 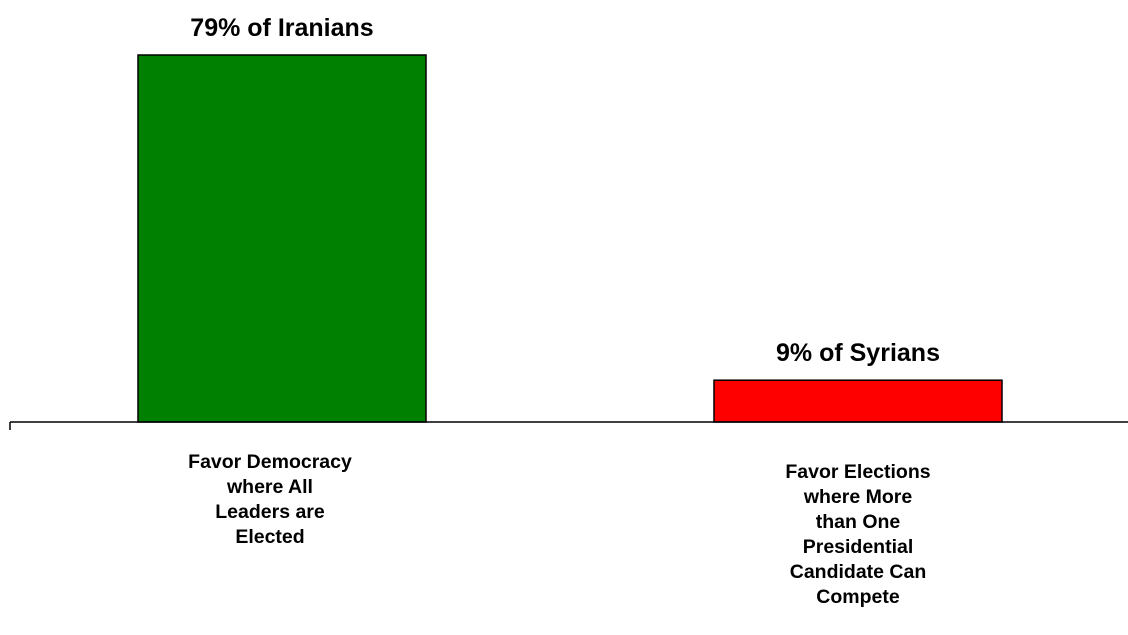 What do you see at coordinates (270, 462) in the screenshot?
I see `category-label-line: Favor Democracy` at bounding box center [270, 462].